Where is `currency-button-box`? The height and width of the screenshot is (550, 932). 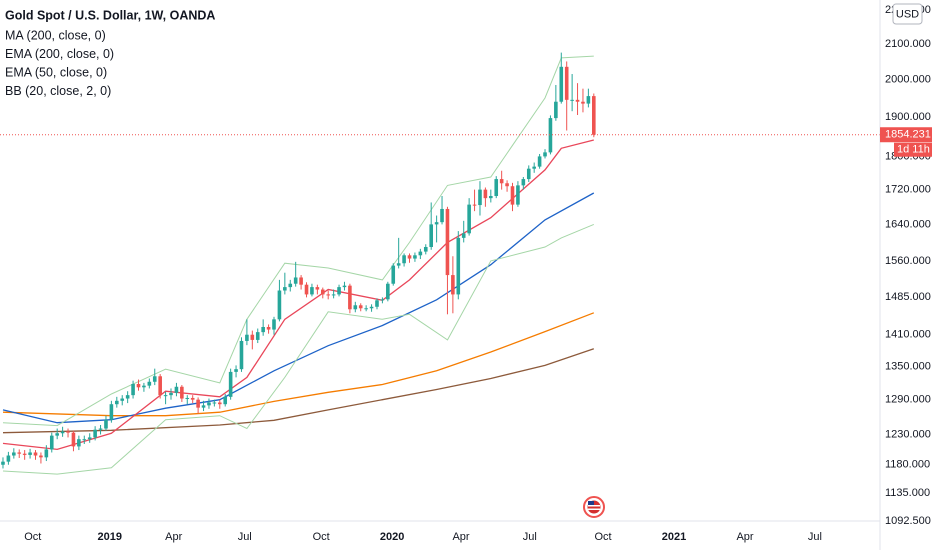 currency-button-box is located at coordinates (907, 14).